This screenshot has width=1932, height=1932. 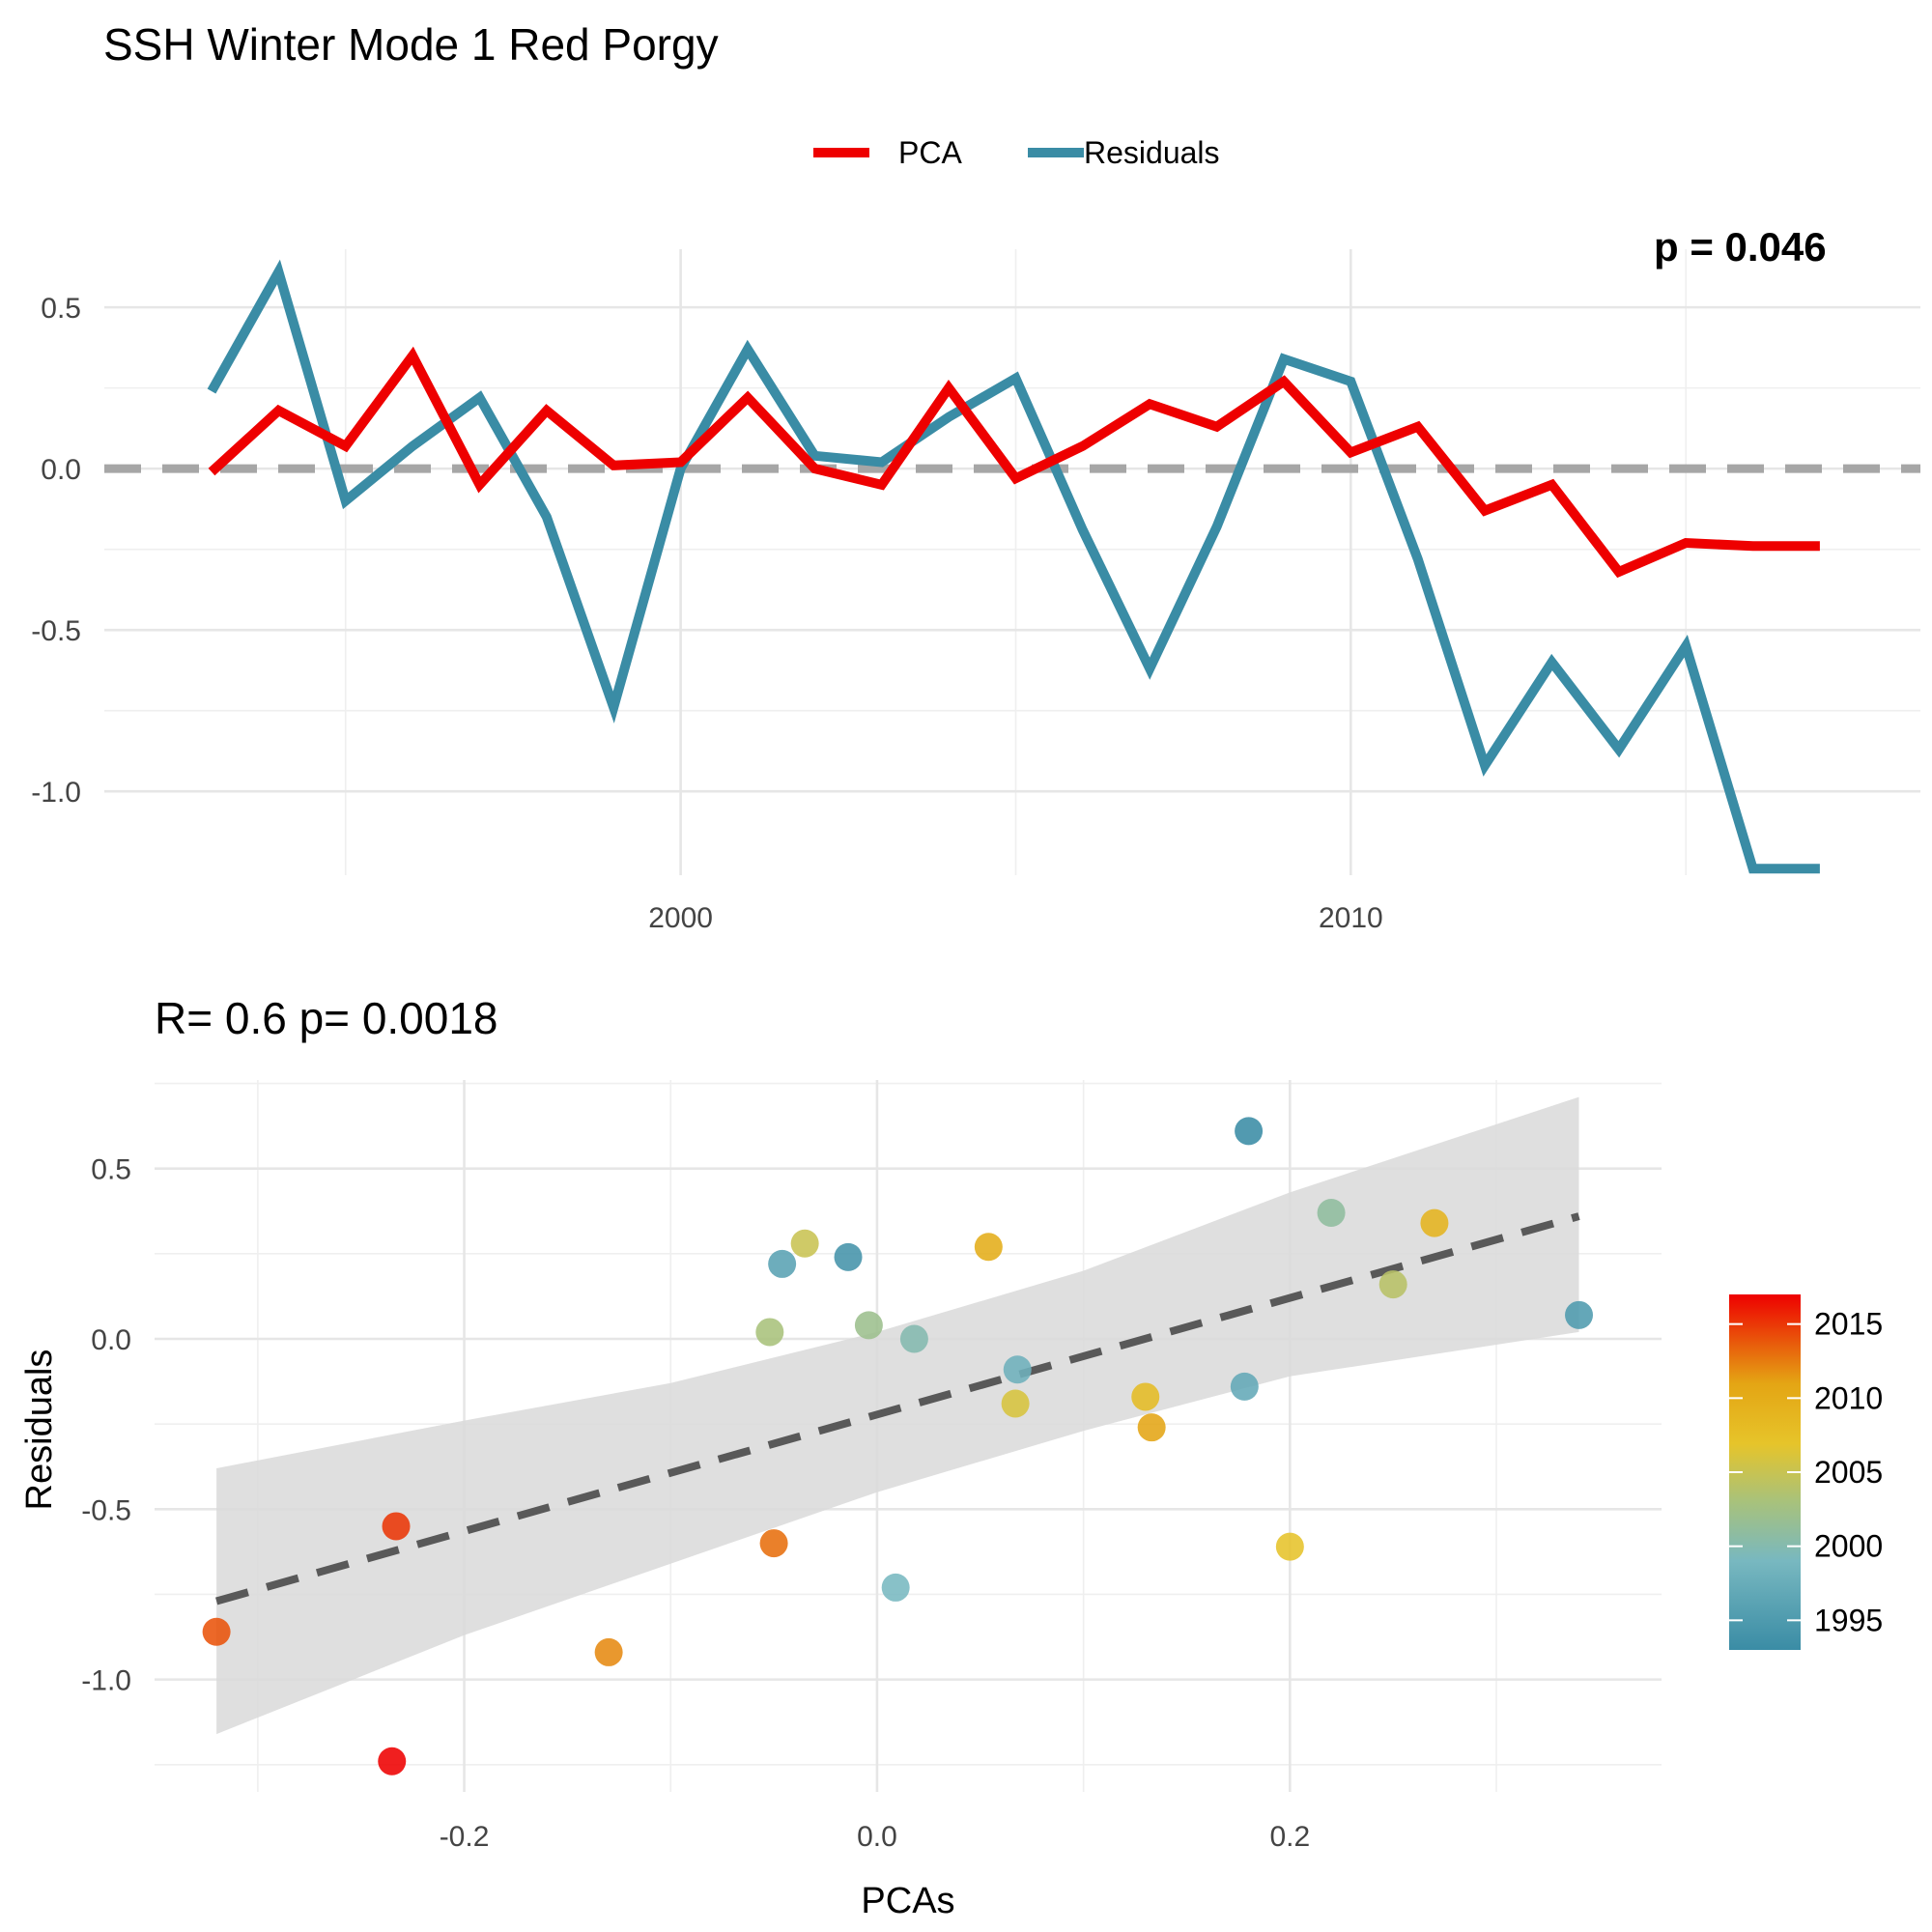 I want to click on x-tick-label: 2010, so click(x=1351, y=918).